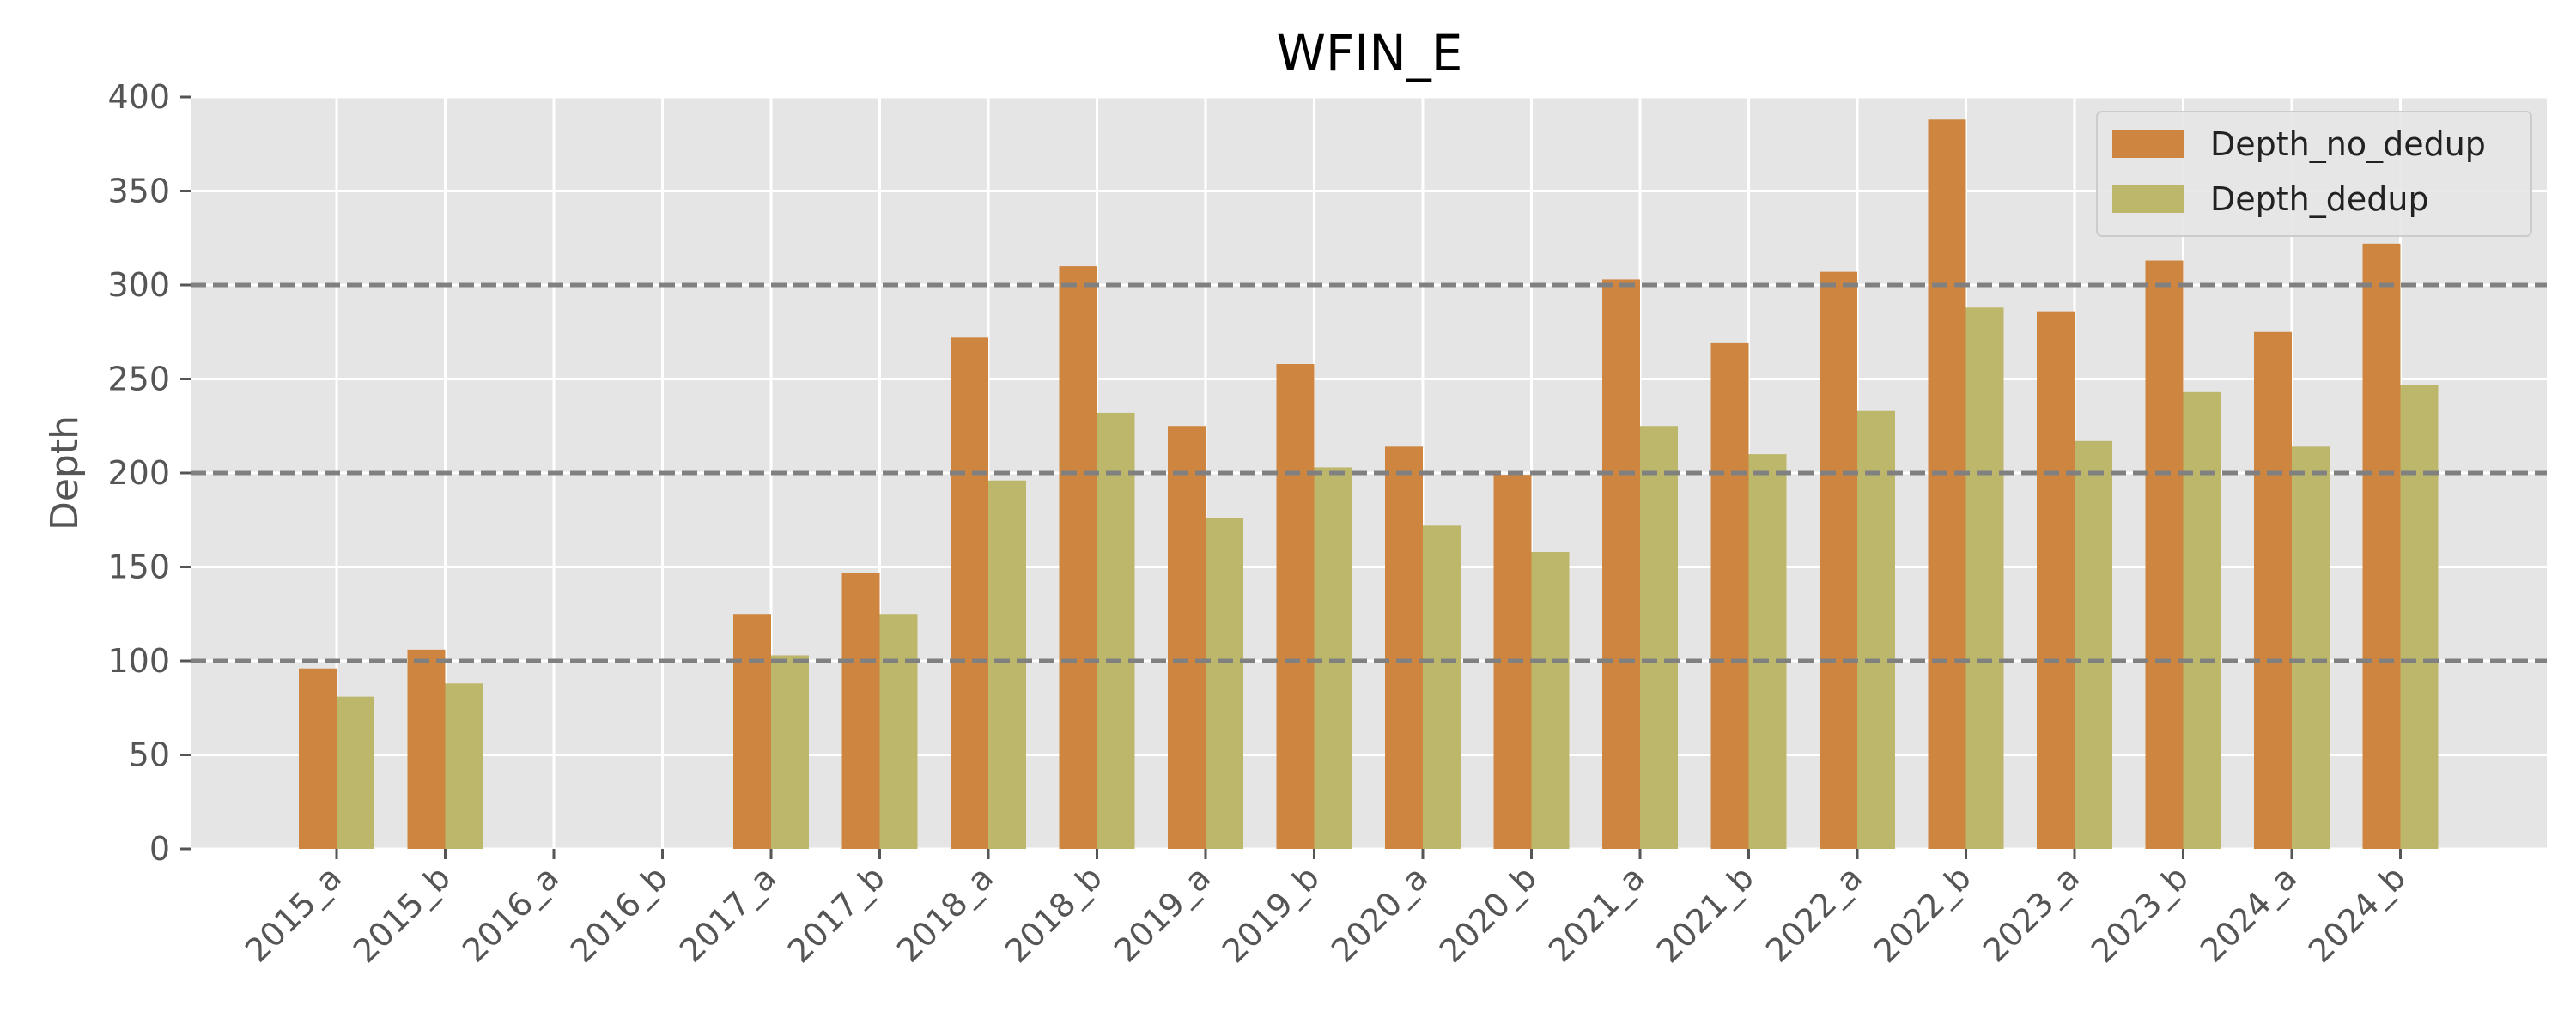 This screenshot has height=1030, width=2576. I want to click on y-tick-label: 200, so click(138, 473).